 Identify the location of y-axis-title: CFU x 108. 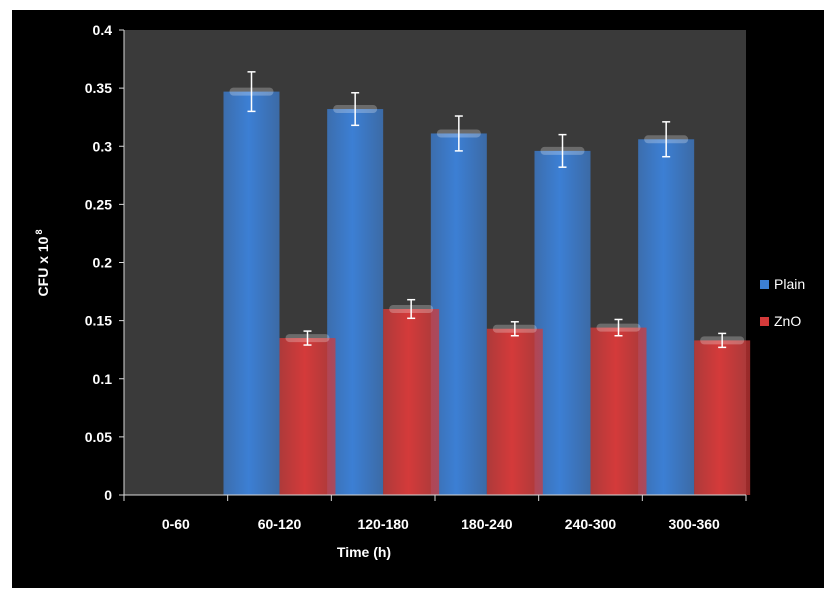
(42, 263).